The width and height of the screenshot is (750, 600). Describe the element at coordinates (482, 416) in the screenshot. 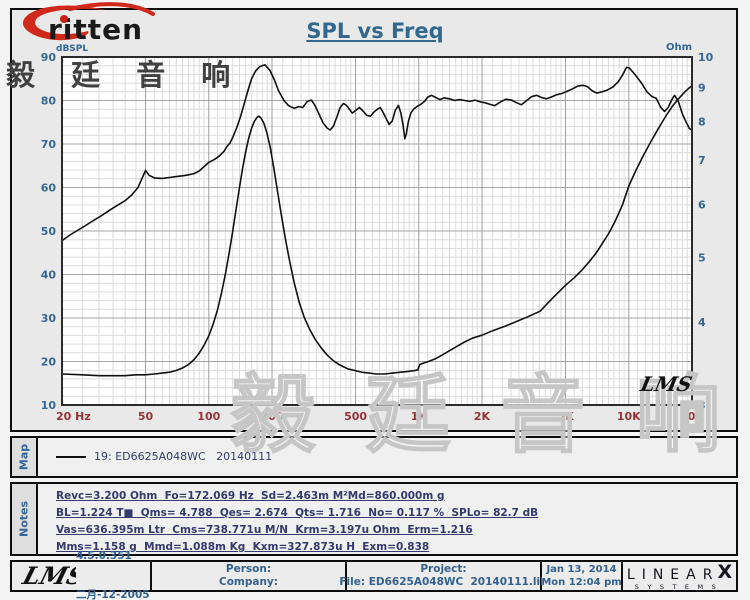

I see `x-axis-tick-label: 2K` at that location.